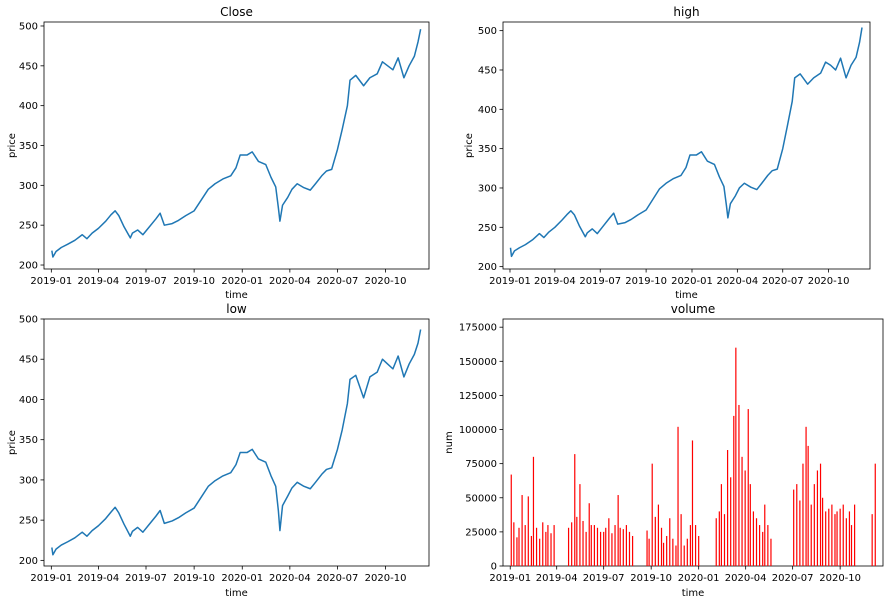 The width and height of the screenshot is (891, 604). I want to click on high-y-axis-label: price, so click(469, 145).